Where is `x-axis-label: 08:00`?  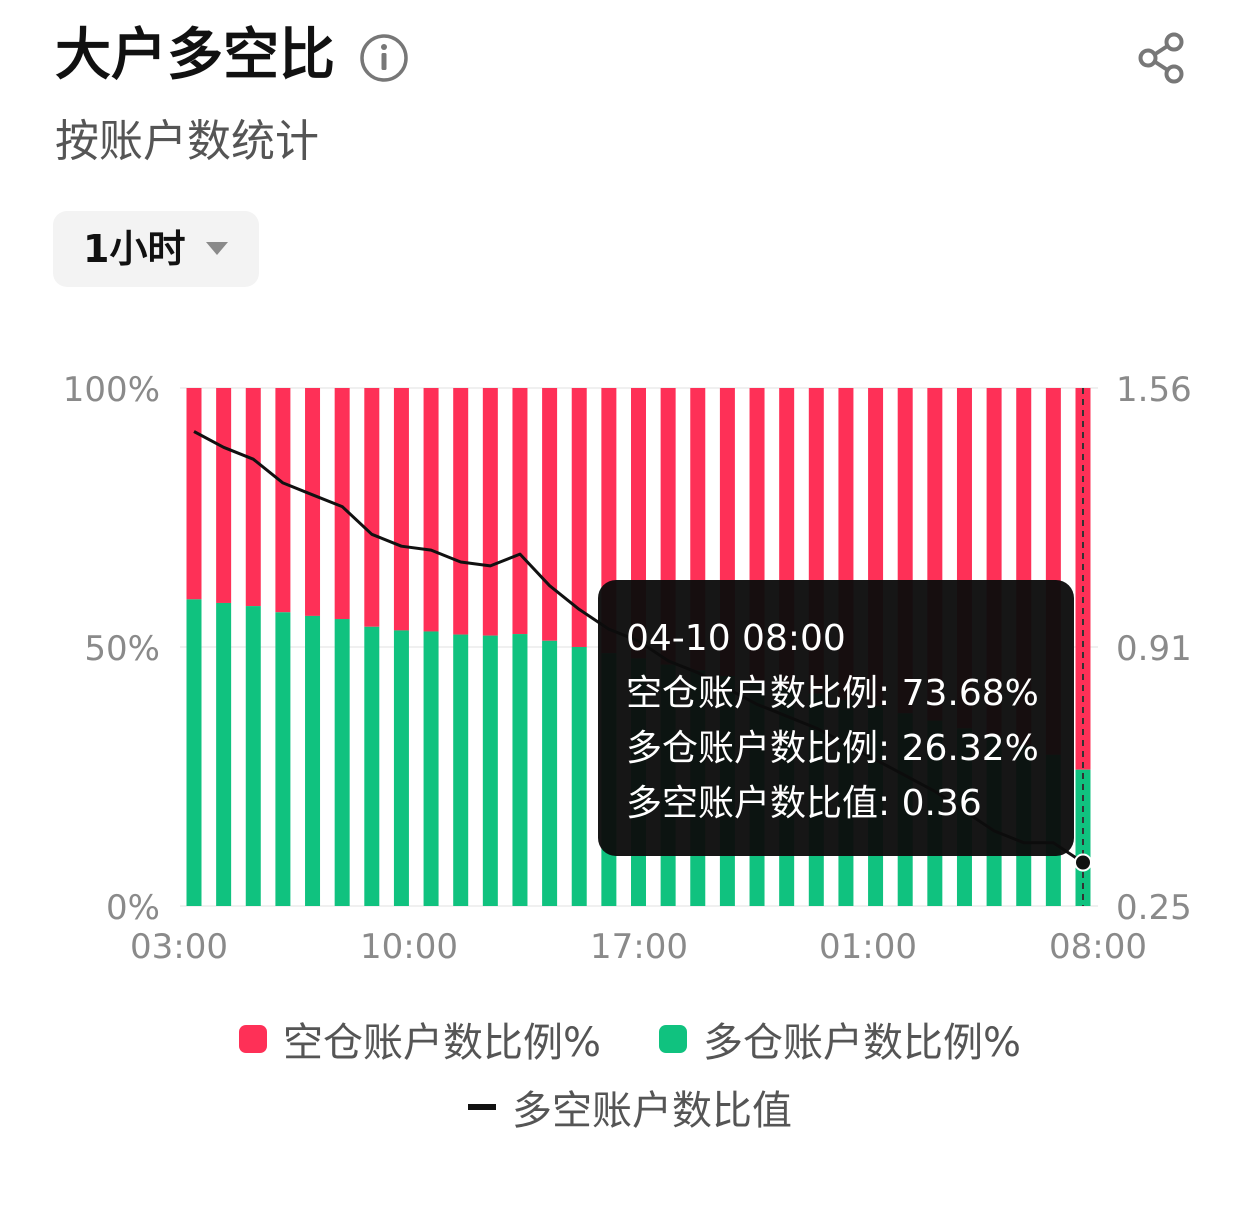 x-axis-label: 08:00 is located at coordinates (1098, 947).